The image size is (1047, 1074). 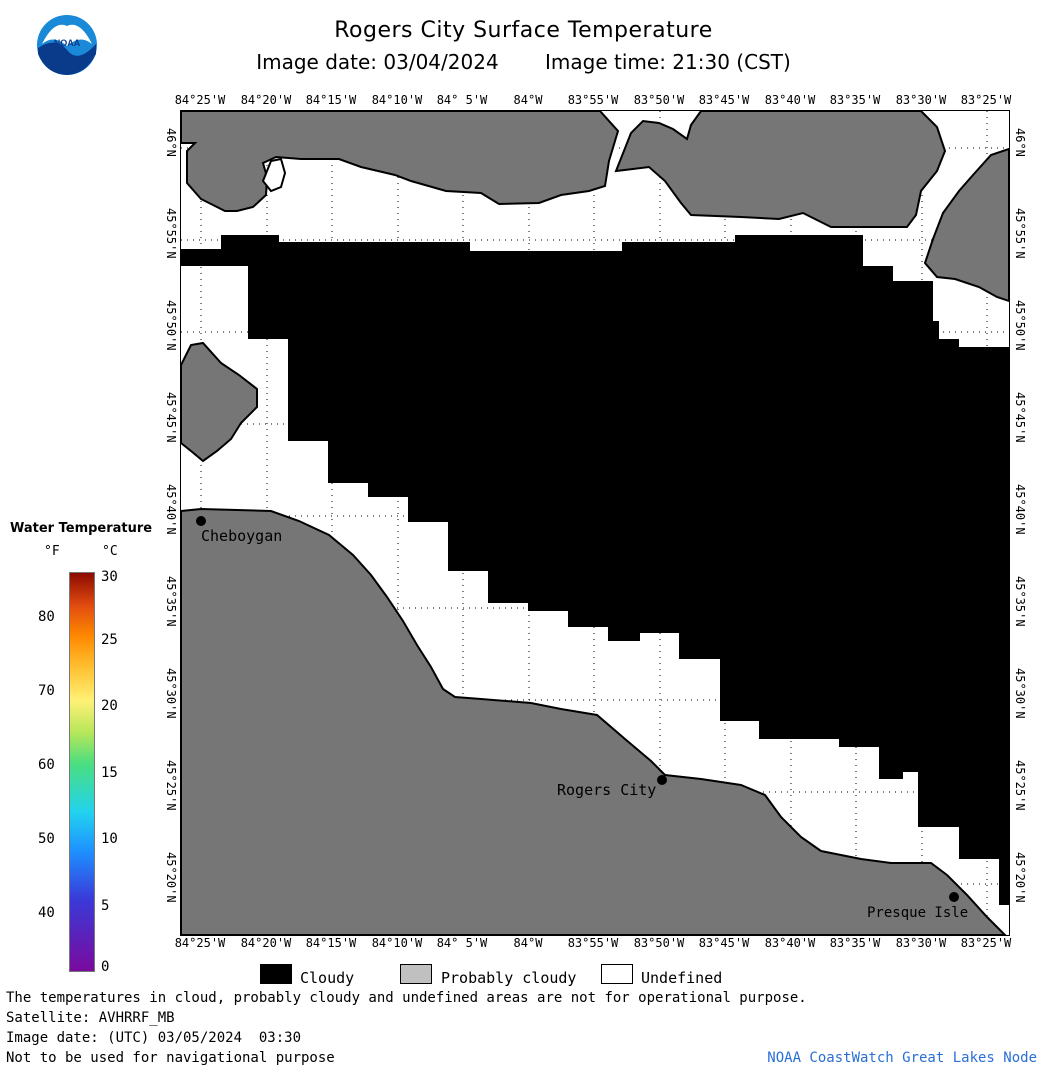 I want to click on footer-satellite: Satellite: AVHRRF_MB, so click(x=90, y=1018).